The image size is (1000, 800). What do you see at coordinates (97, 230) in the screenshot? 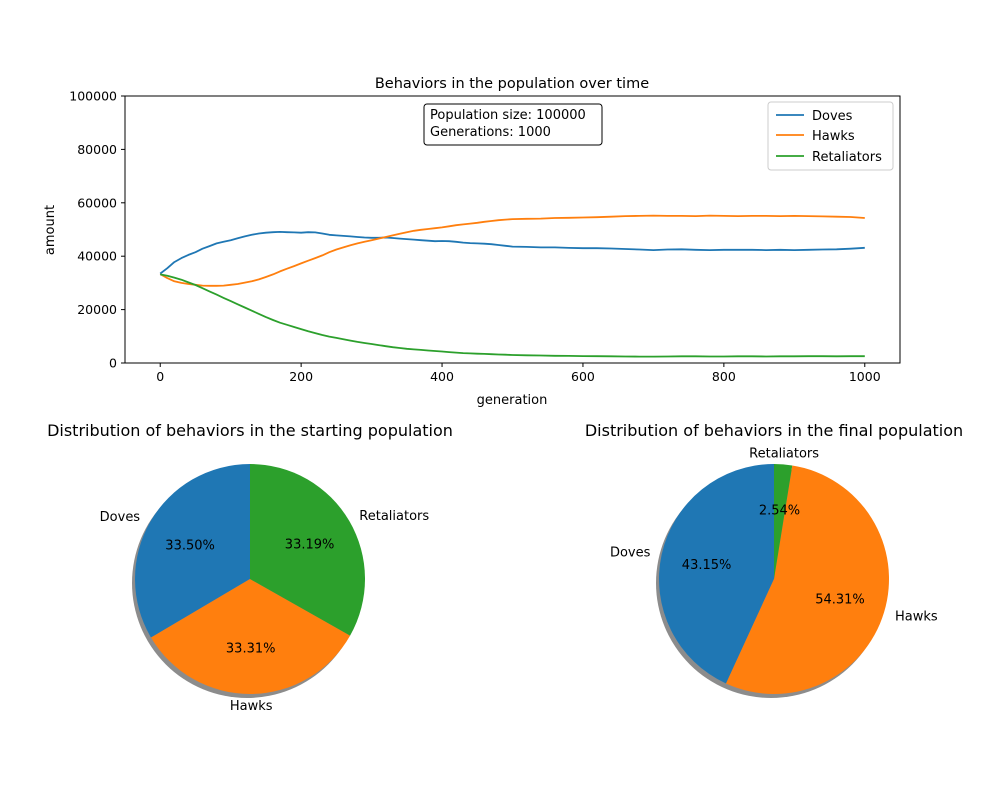
I see `y-axis-ticks: 0 20000 40000 60000 80000 100000` at bounding box center [97, 230].